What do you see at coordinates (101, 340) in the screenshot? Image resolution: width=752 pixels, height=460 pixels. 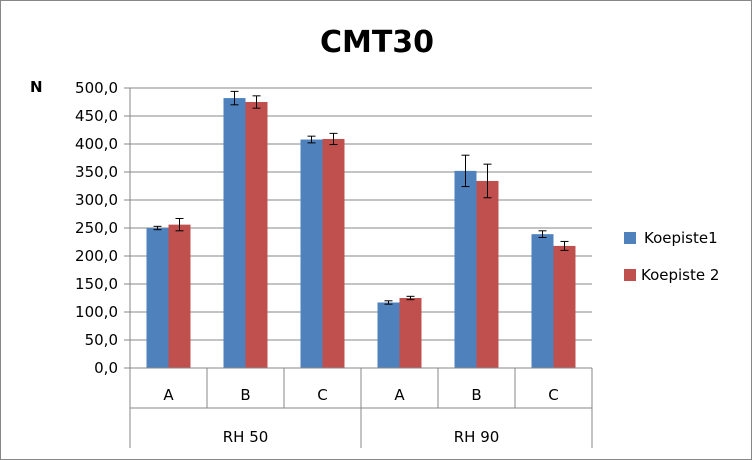 I see `y-tick-label: 50,0` at bounding box center [101, 340].